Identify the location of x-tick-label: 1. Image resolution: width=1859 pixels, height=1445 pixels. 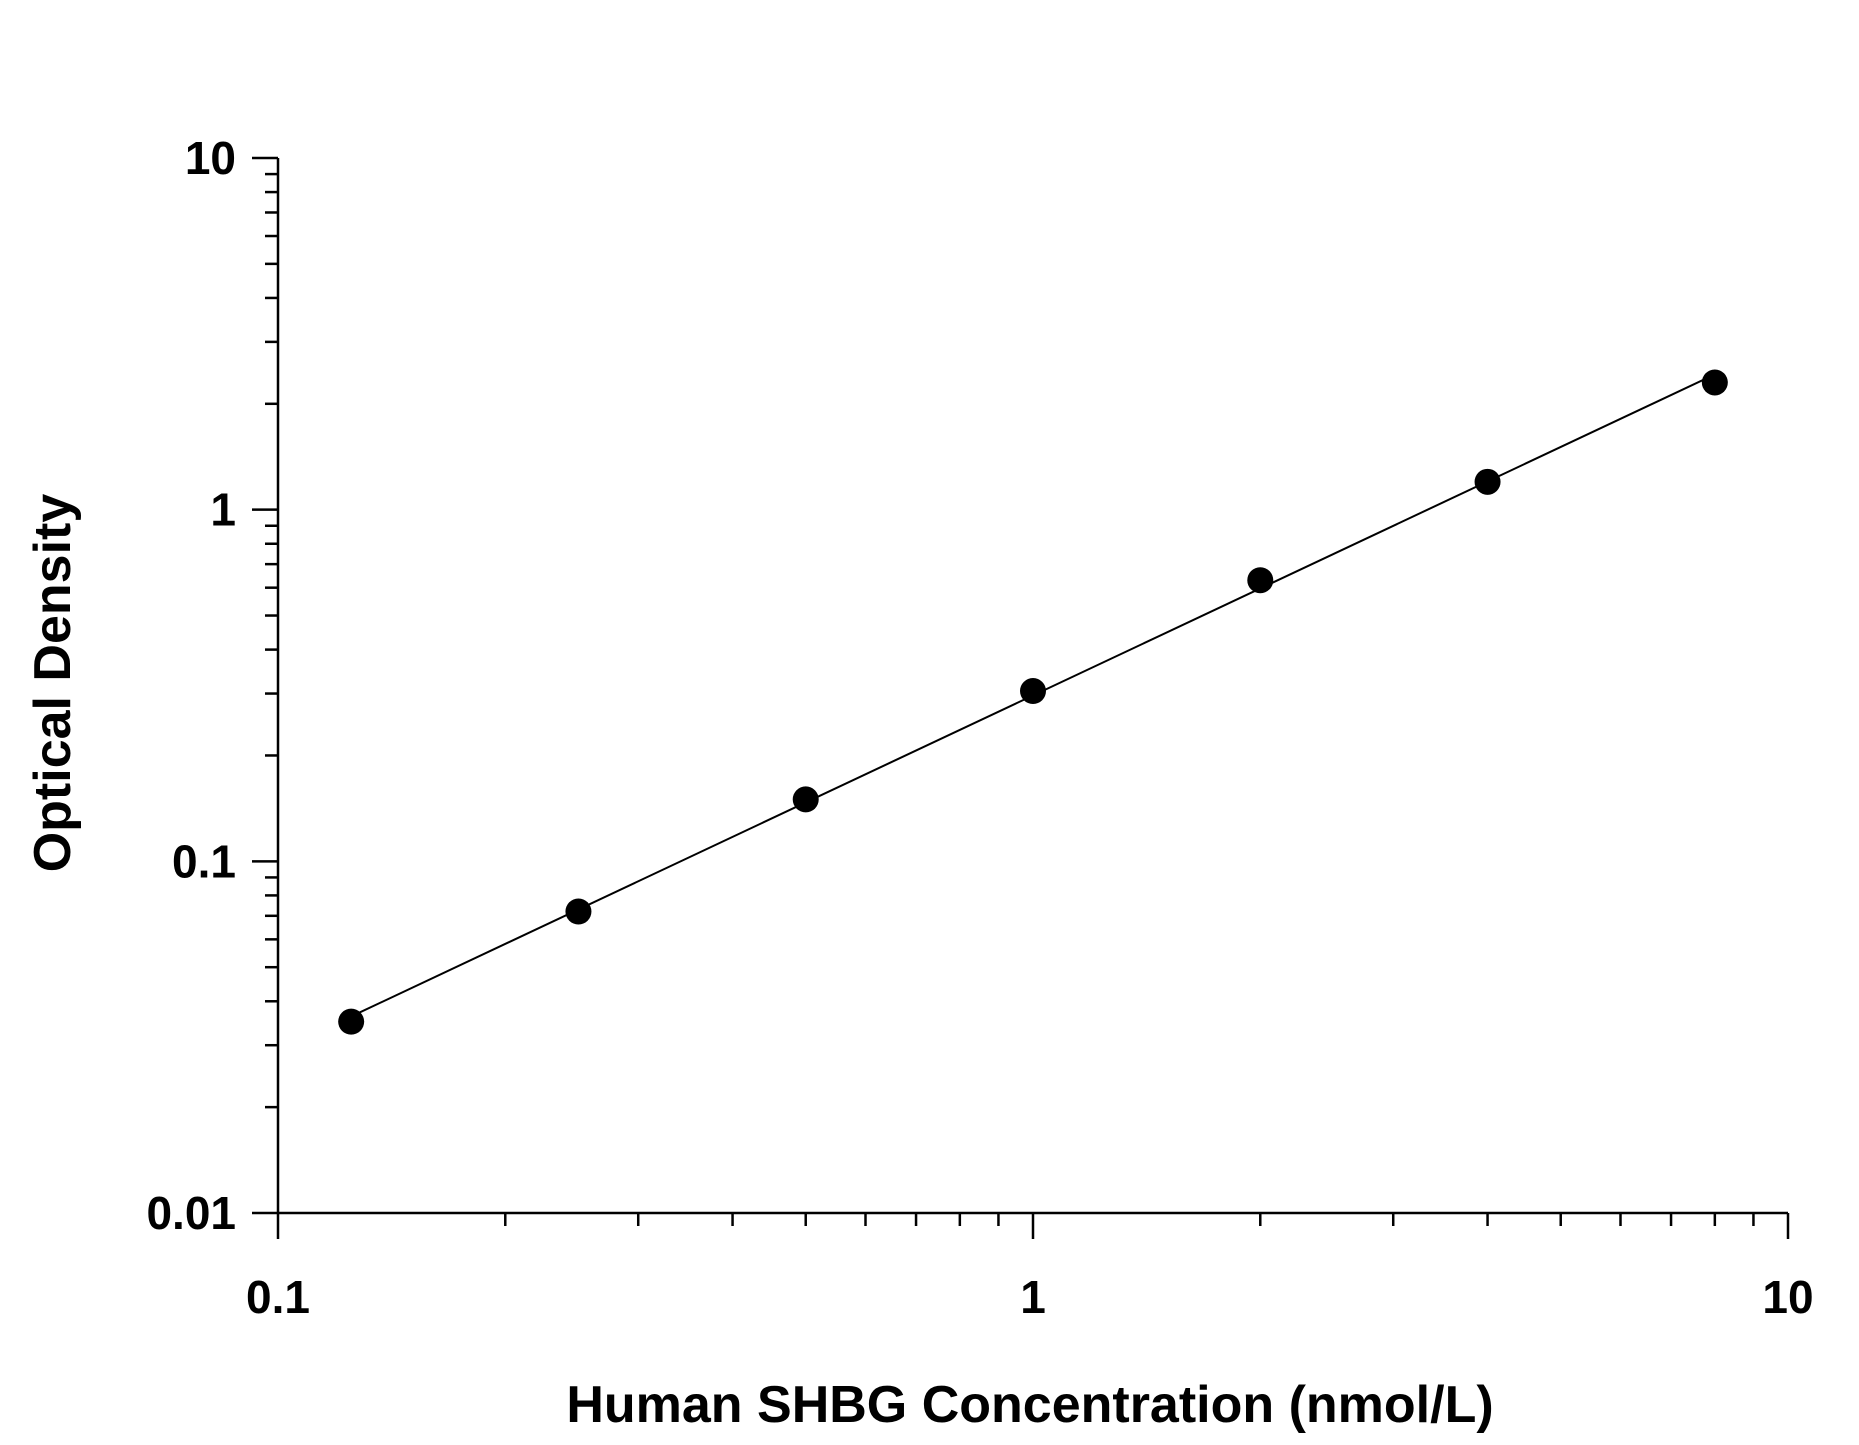
(1033, 1297).